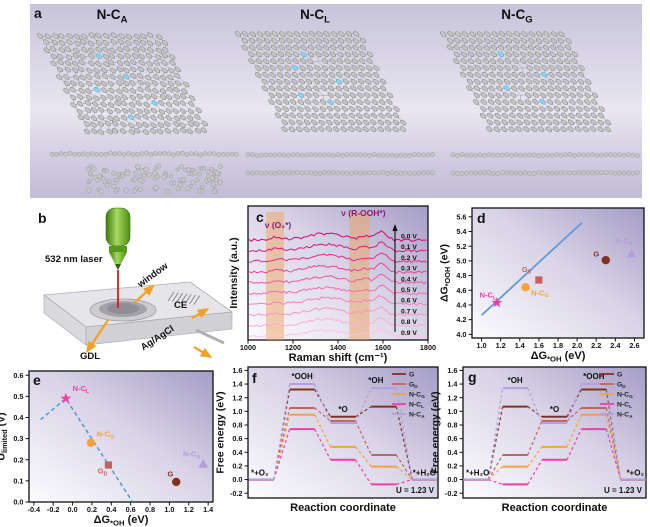 The image size is (650, 527). Describe the element at coordinates (623, 241) in the screenshot. I see `point-label: N-CA` at that location.